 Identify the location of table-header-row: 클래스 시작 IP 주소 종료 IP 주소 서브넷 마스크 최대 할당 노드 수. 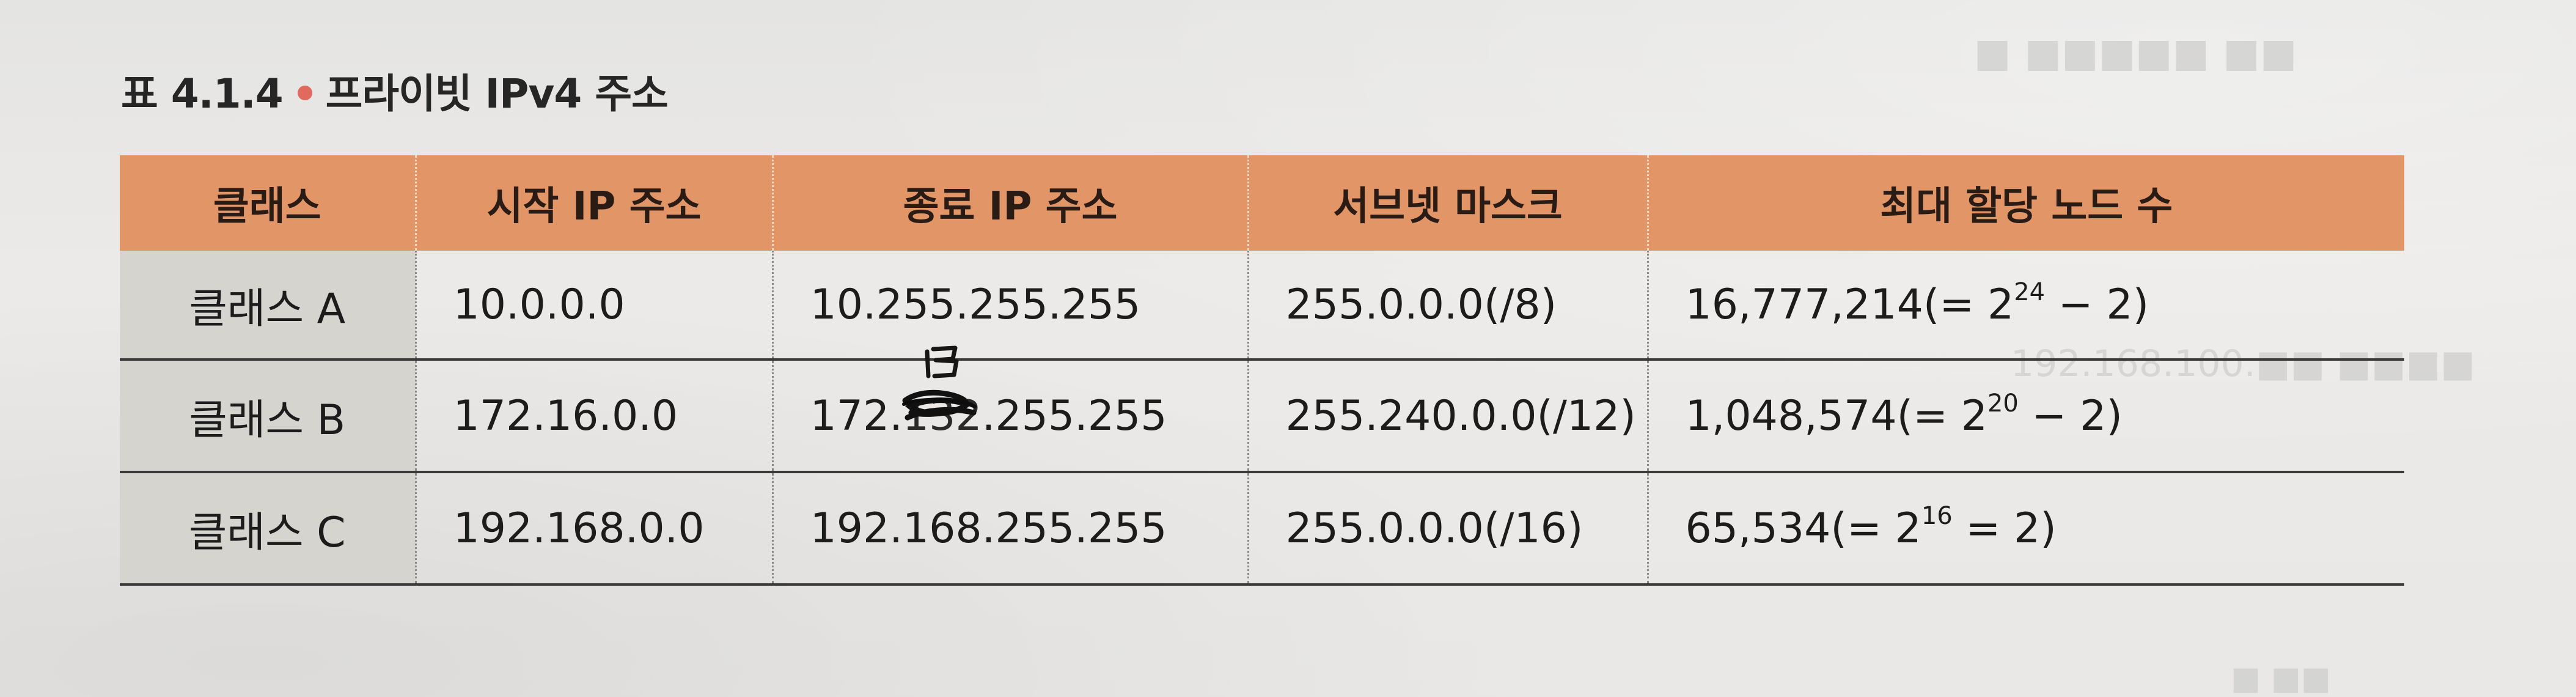
(1262, 203).